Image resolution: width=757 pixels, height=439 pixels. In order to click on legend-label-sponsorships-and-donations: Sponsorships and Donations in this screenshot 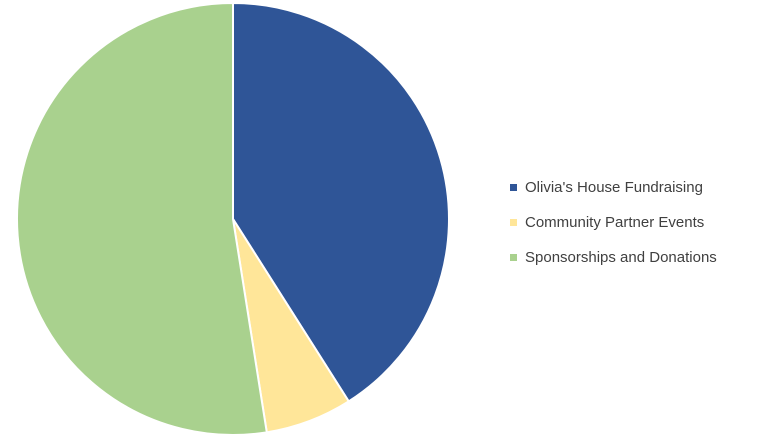, I will do `click(621, 257)`.